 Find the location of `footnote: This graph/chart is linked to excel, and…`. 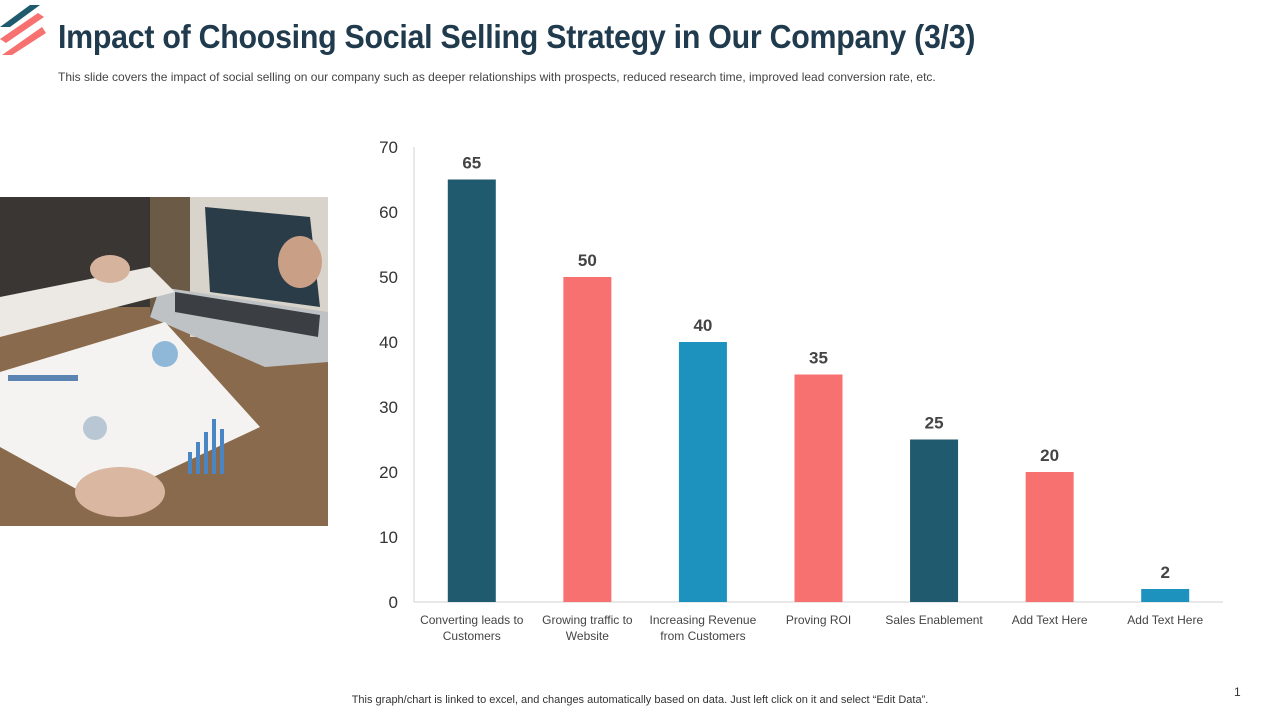

footnote: This graph/chart is linked to excel, and… is located at coordinates (640, 700).